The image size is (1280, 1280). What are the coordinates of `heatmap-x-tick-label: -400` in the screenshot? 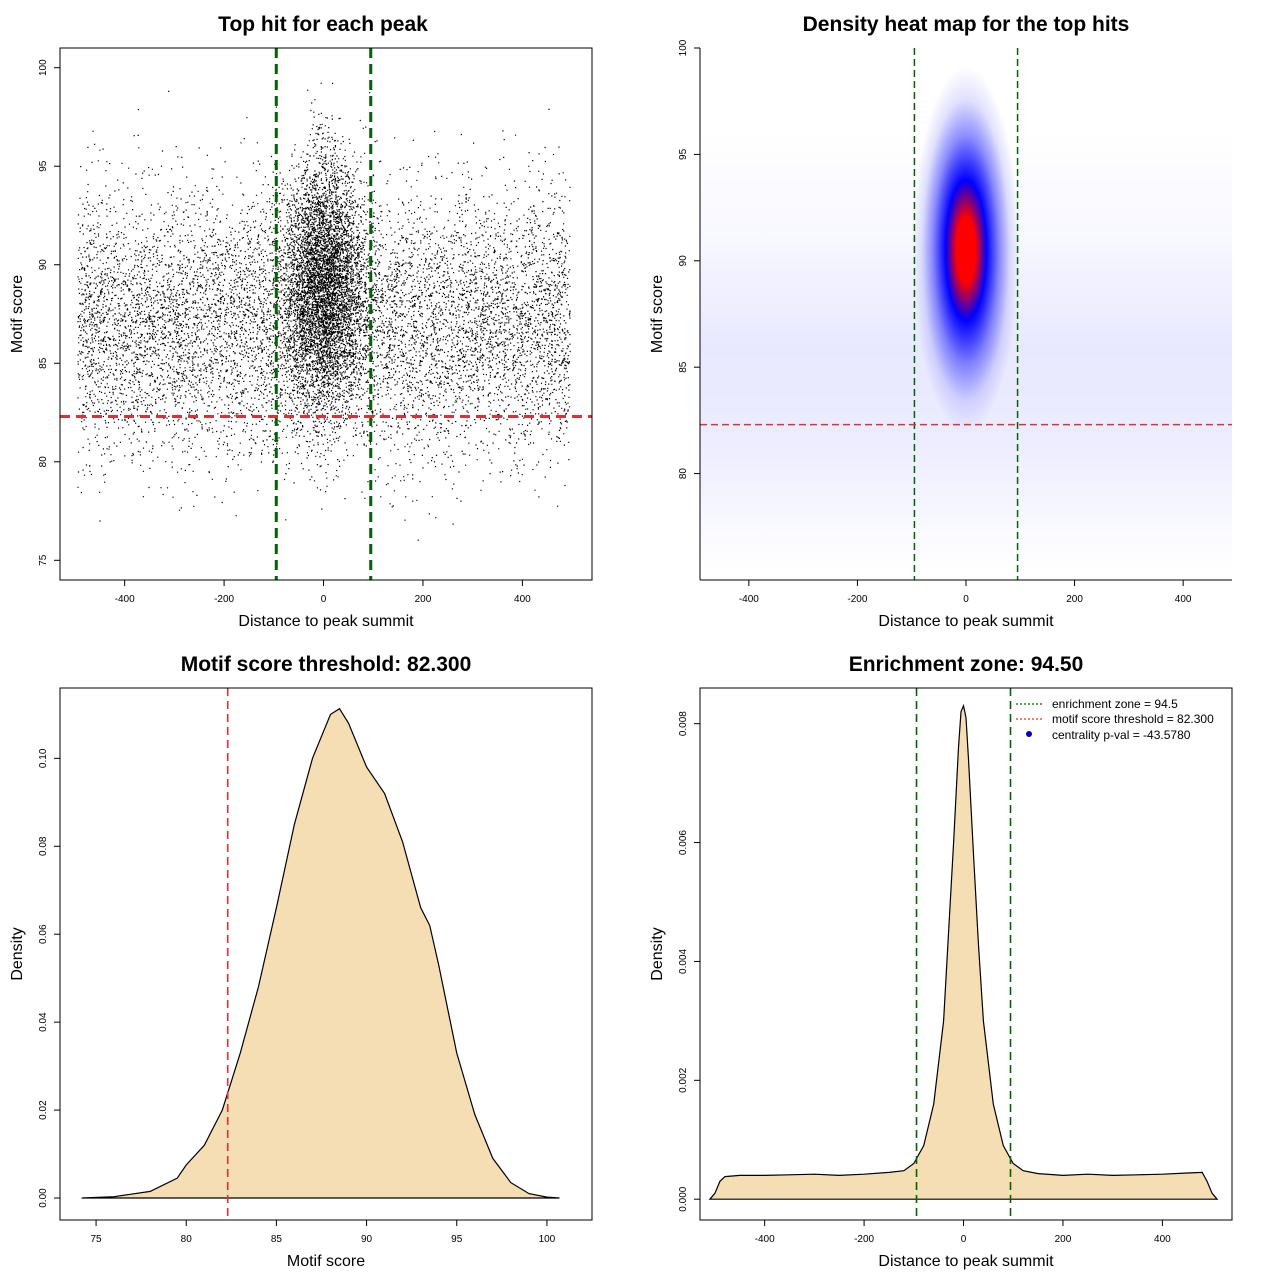 It's located at (749, 599).